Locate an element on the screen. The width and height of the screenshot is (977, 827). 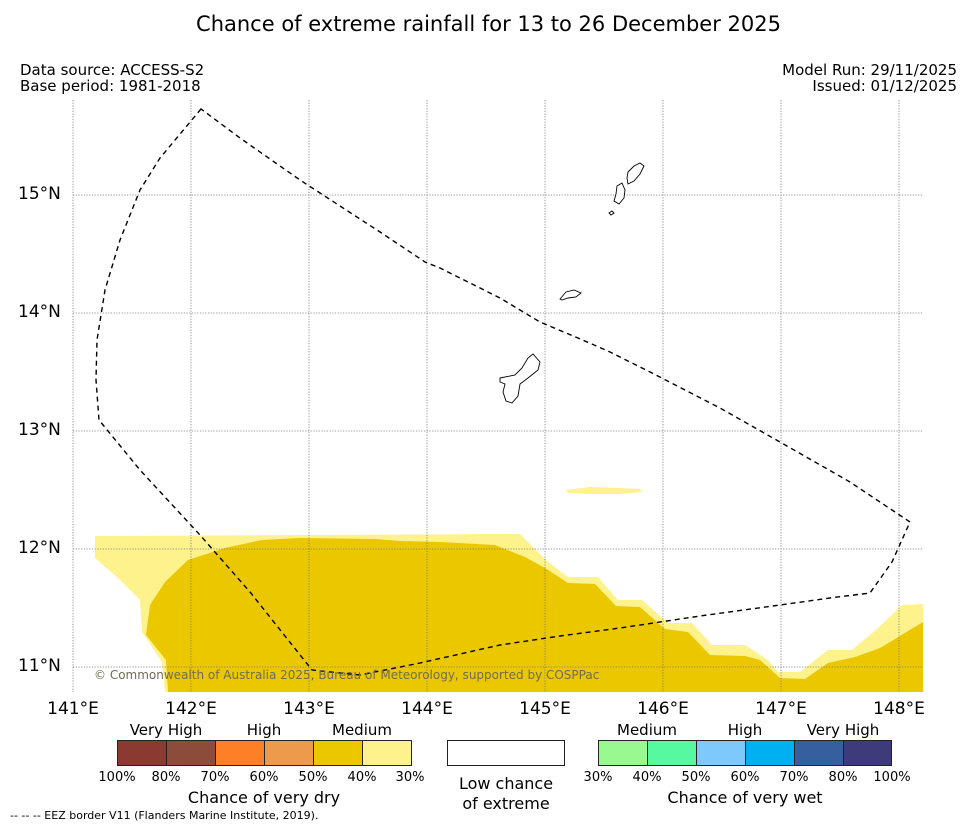
lon-label-143e: 143°E is located at coordinates (309, 709).